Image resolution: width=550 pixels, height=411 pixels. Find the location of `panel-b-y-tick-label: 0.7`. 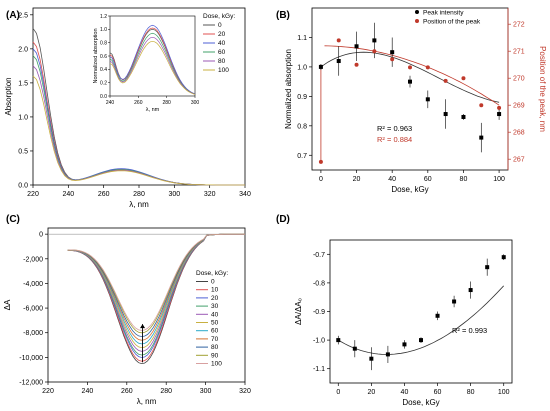

panel-b-y-tick-label: 0.7 is located at coordinates (302, 156).